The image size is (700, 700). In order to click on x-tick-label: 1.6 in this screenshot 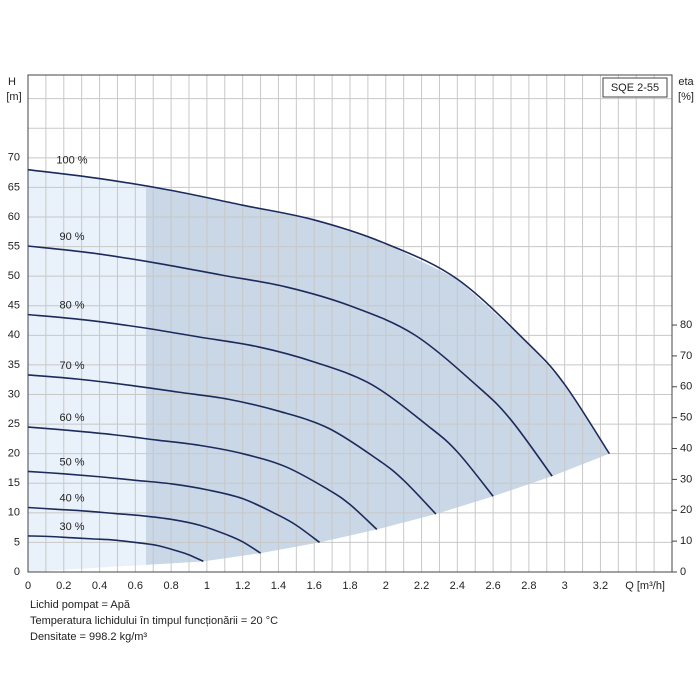, I will do `click(314, 586)`.